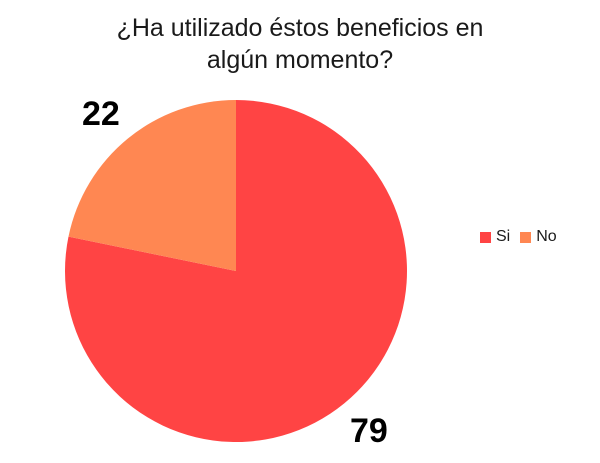  I want to click on data-label-no: 22, so click(101, 114).